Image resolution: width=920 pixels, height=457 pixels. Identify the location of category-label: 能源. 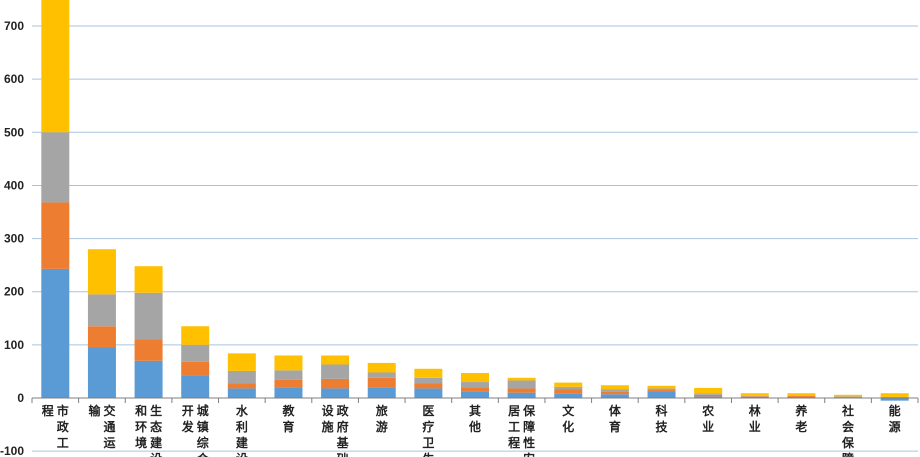
(895, 418).